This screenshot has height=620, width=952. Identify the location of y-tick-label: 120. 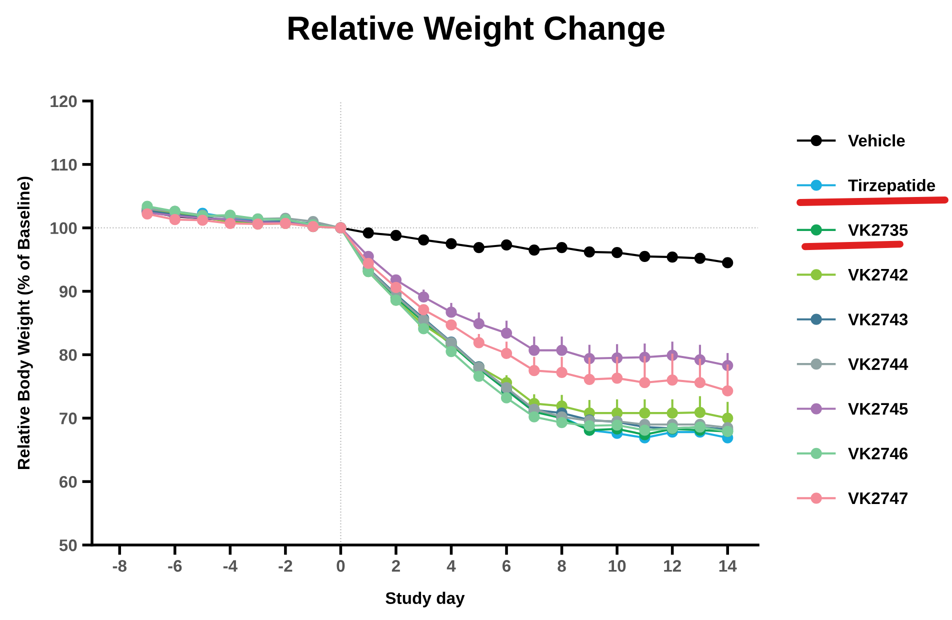
(63, 101).